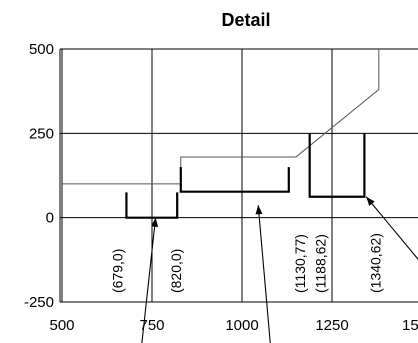  What do you see at coordinates (375, 263) in the screenshot?
I see `coordinate-label: (1340,62)` at bounding box center [375, 263].